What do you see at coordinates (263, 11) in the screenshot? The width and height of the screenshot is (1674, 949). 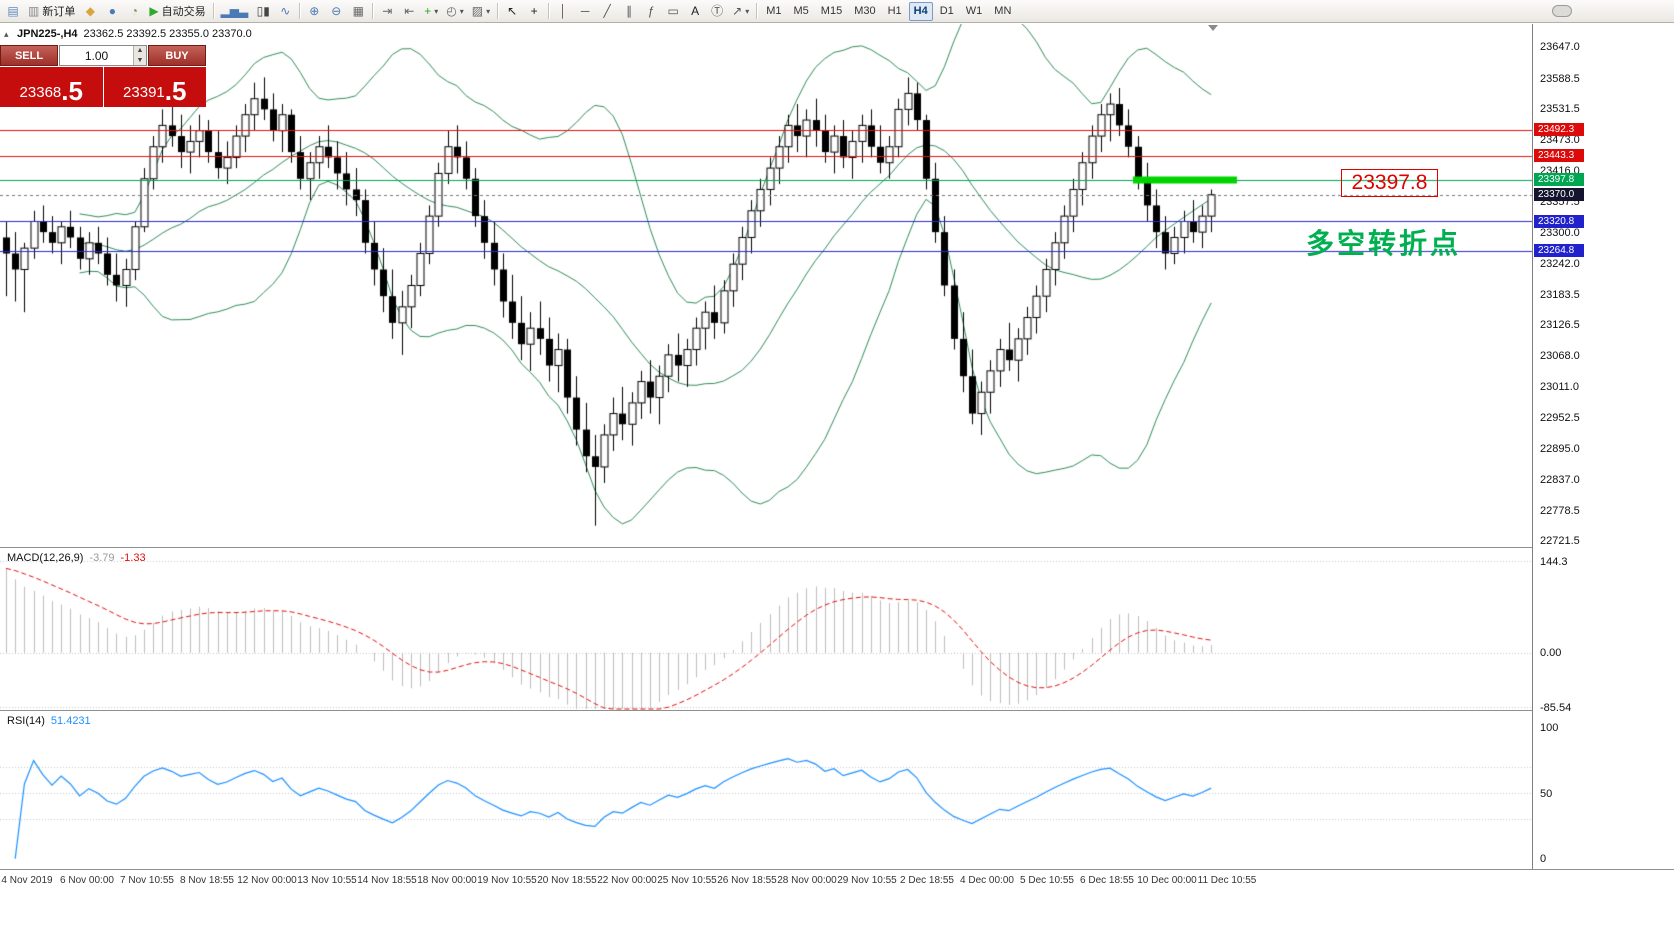 I see `candlestick-mode-button: ▯▮` at bounding box center [263, 11].